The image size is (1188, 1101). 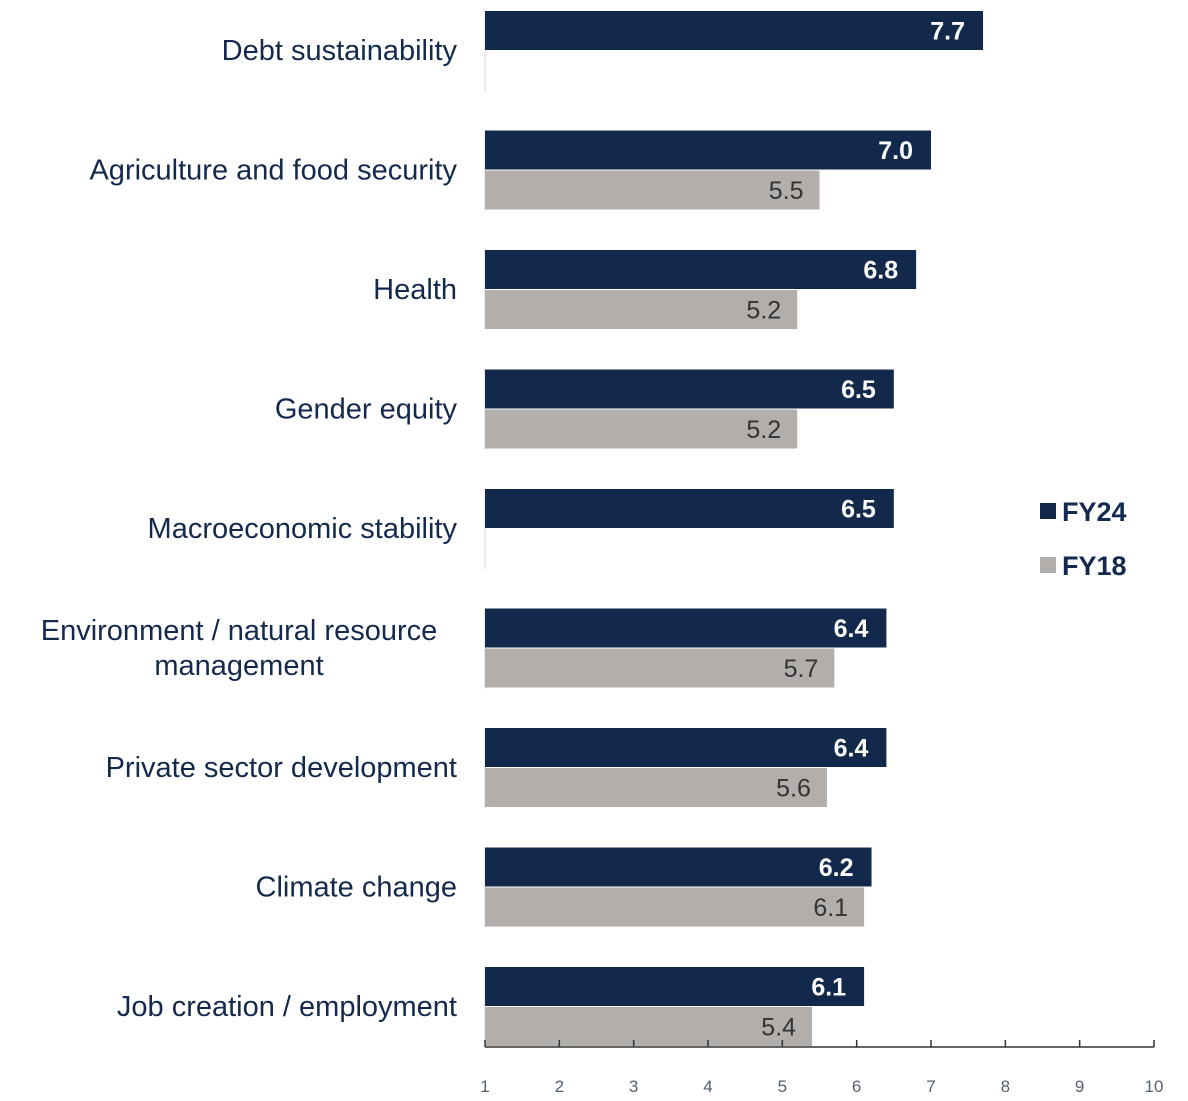 I want to click on data-label-fy24: 6.2, so click(x=836, y=868).